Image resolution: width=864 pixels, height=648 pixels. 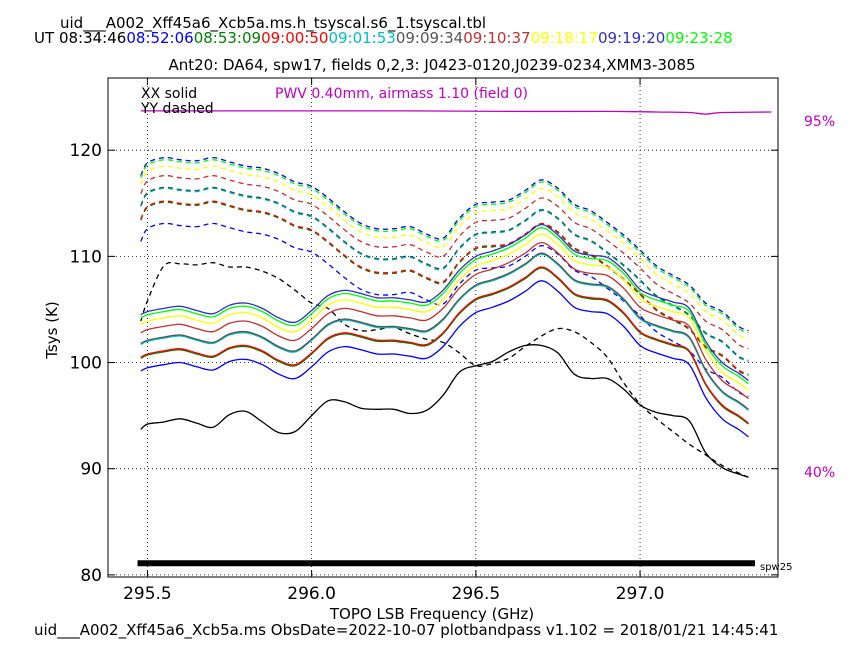 What do you see at coordinates (86, 364) in the screenshot?
I see `y-tick-label: 100` at bounding box center [86, 364].